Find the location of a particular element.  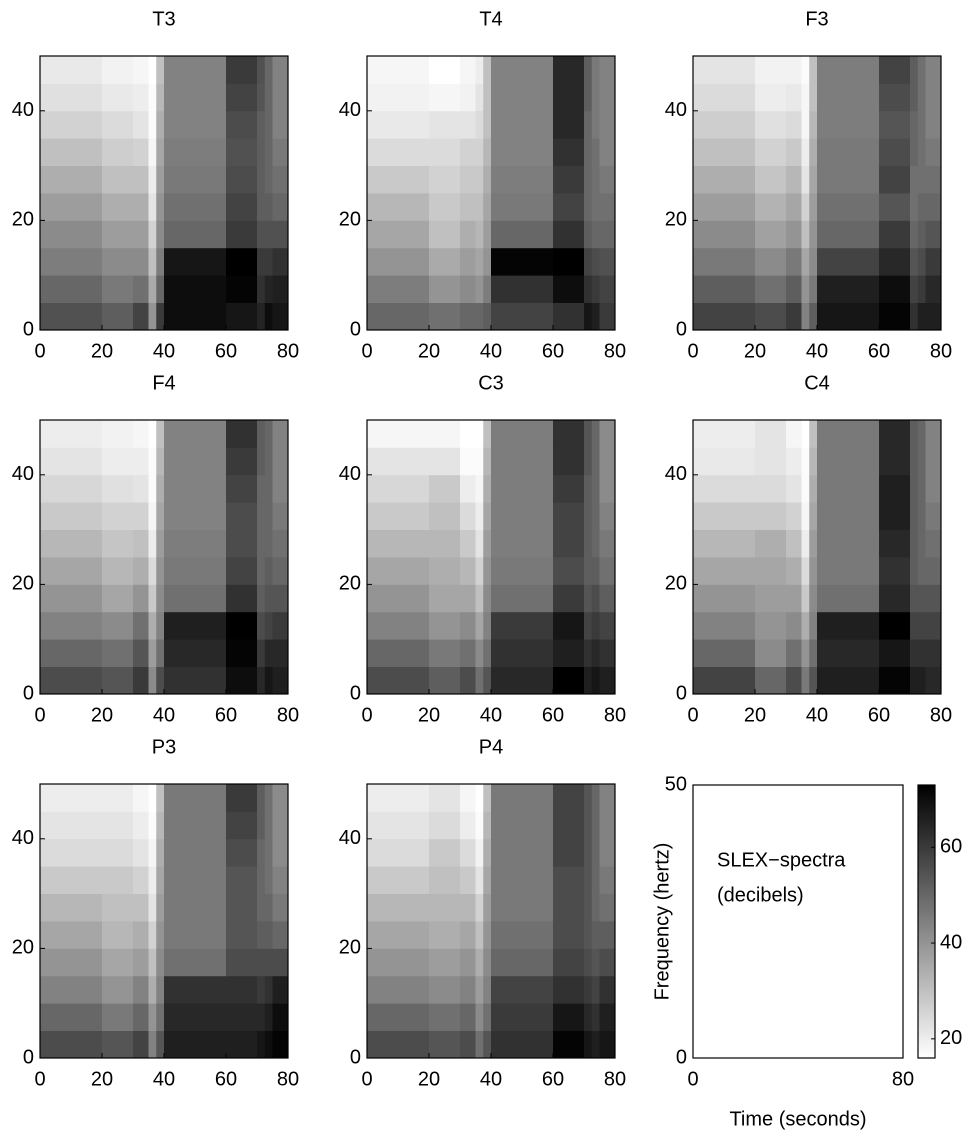

x-tick-label: 60 is located at coordinates (879, 715).